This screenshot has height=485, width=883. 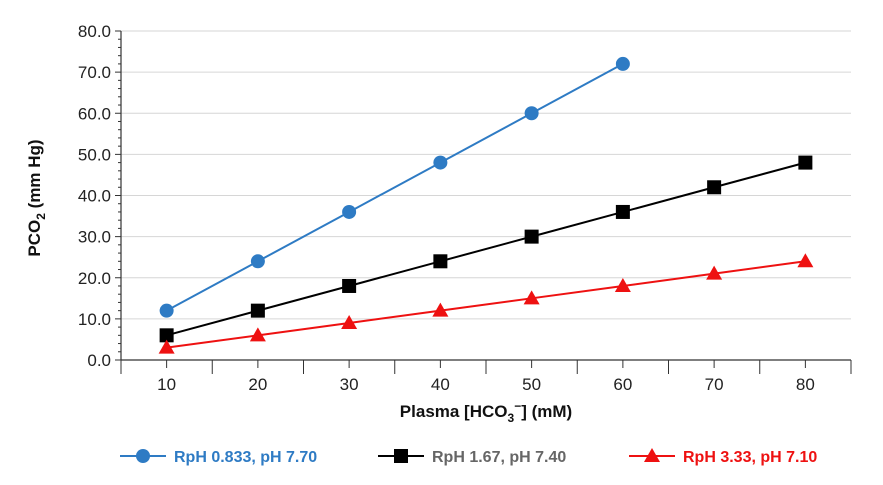 I want to click on y-tick-labels: 0.0 10.0 20.0 30.0 40.0 50.0 60.0 70.0 80.0, so click(x=94, y=196).